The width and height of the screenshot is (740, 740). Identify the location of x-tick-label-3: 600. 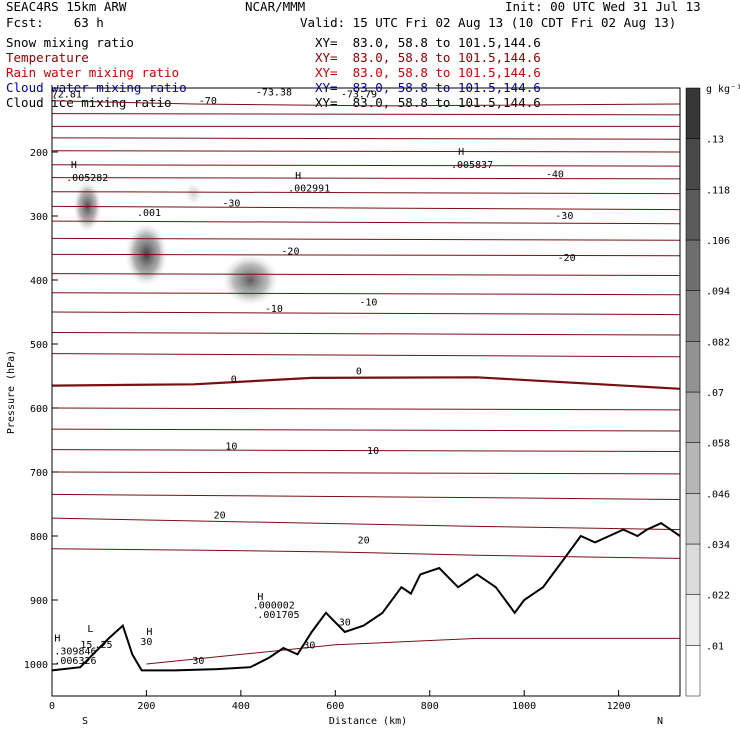
(335, 706).